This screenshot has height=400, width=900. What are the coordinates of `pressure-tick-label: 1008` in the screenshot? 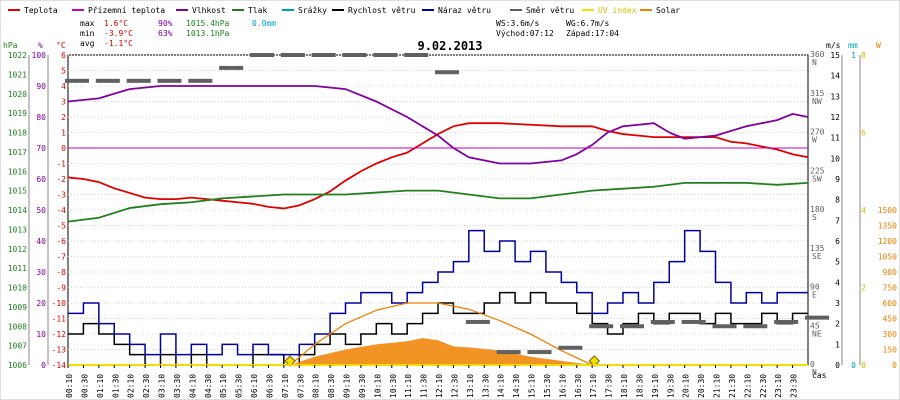 It's located at (17, 326).